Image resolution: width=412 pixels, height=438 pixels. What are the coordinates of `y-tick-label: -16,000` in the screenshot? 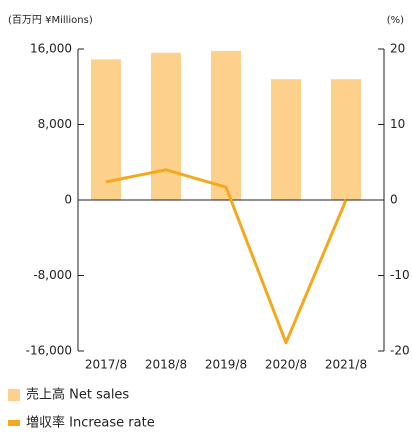 It's located at (49, 351).